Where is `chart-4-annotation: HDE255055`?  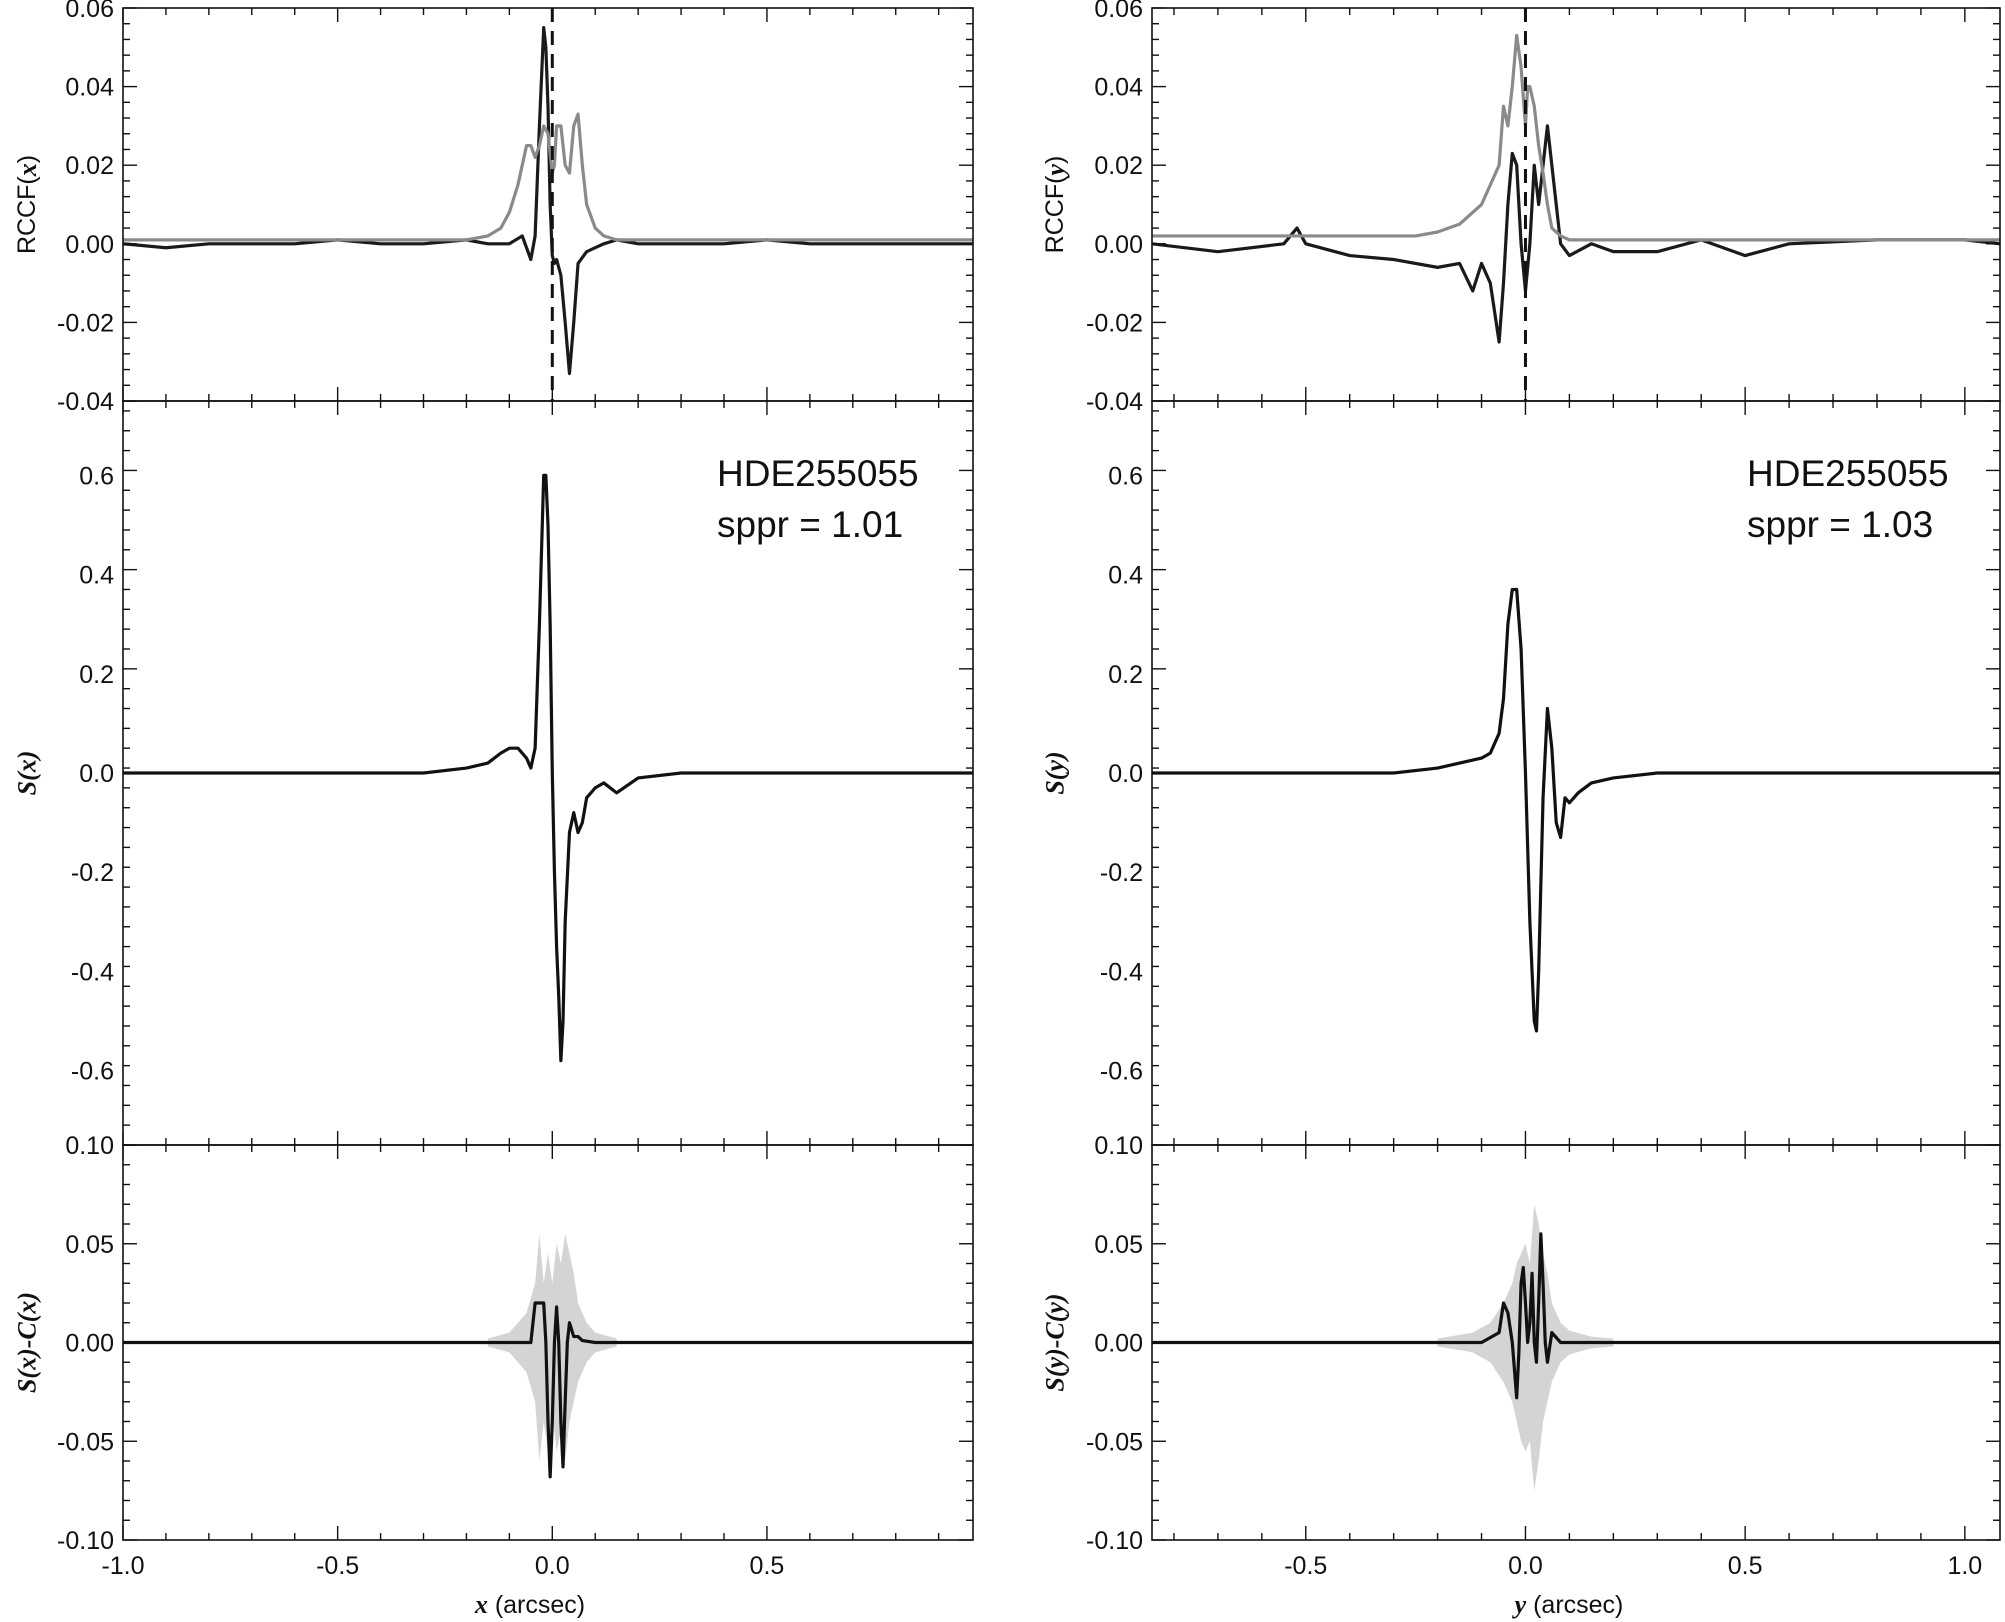 chart-4-annotation: HDE255055 is located at coordinates (1848, 473).